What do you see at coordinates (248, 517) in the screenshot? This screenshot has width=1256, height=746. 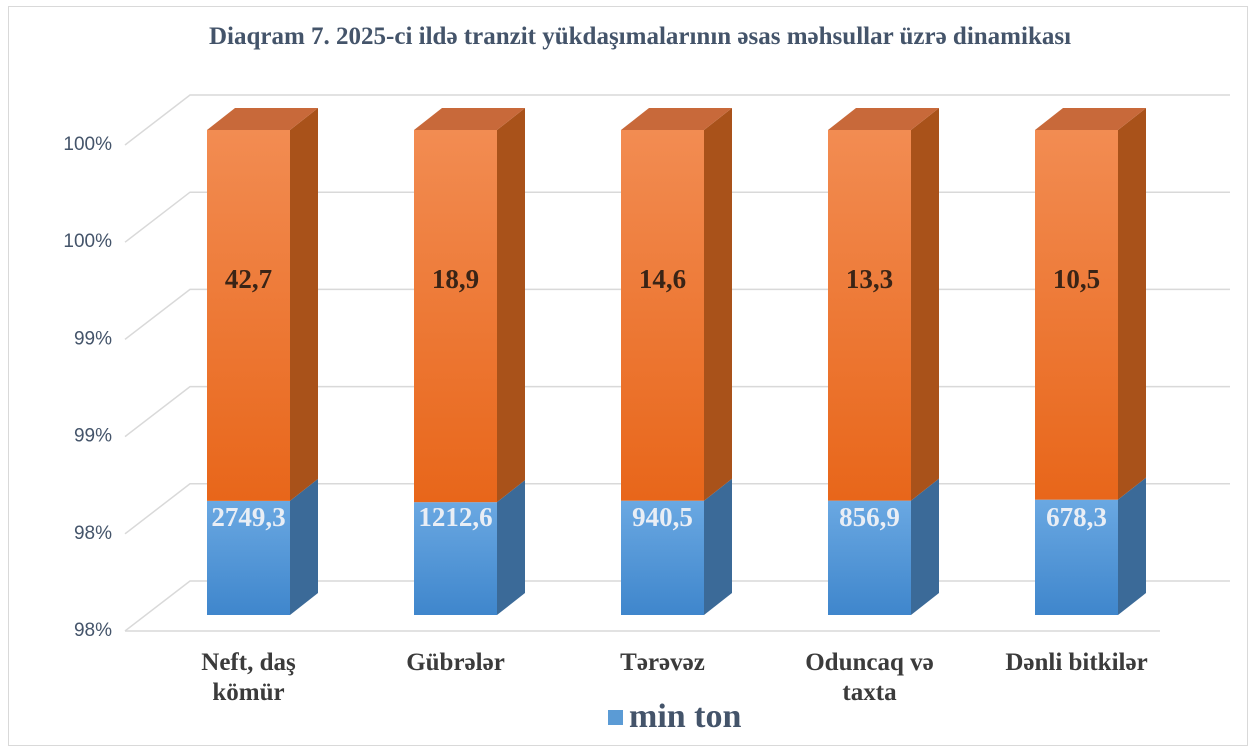 I see `data-label: 2749,3` at bounding box center [248, 517].